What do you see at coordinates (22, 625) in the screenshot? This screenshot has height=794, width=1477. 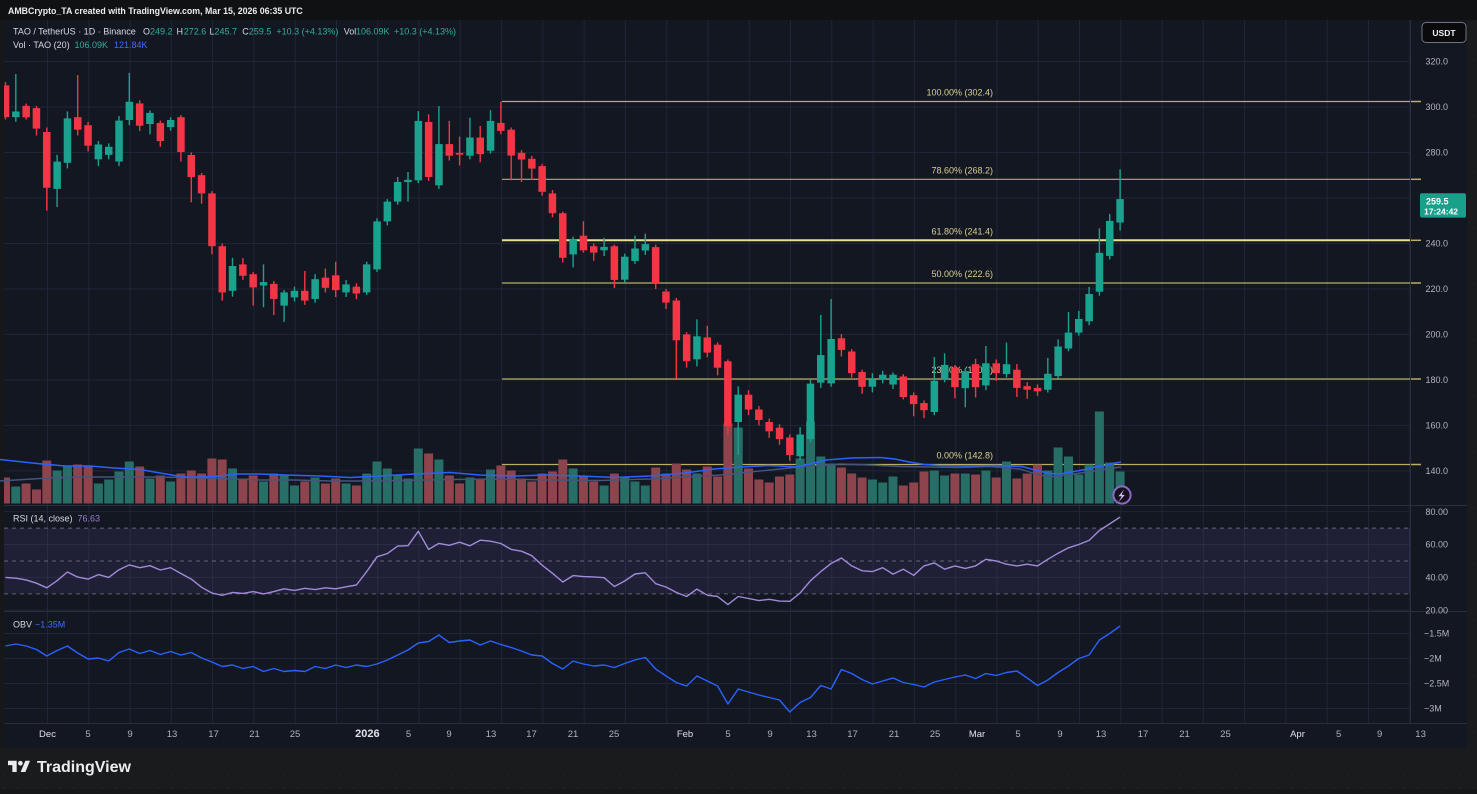 I see `svg-text: OBV` at bounding box center [22, 625].